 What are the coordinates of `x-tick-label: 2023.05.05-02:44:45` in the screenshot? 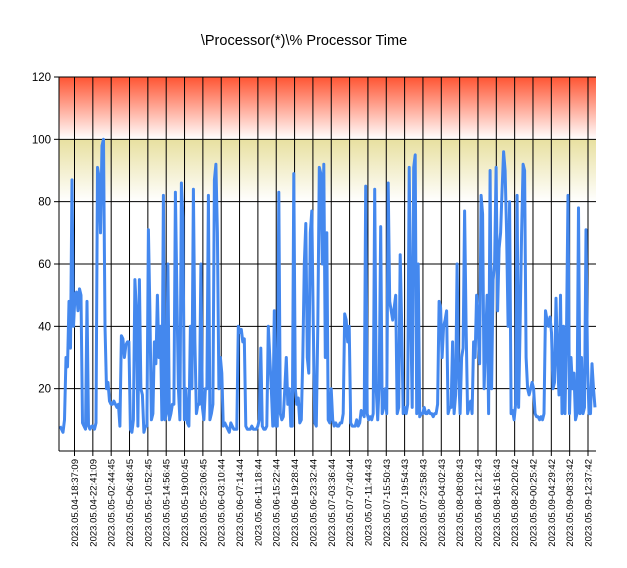 It's located at (112, 503).